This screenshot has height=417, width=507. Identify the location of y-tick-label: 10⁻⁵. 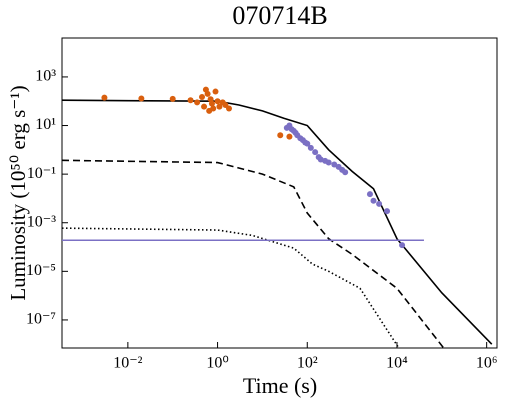
(41, 270).